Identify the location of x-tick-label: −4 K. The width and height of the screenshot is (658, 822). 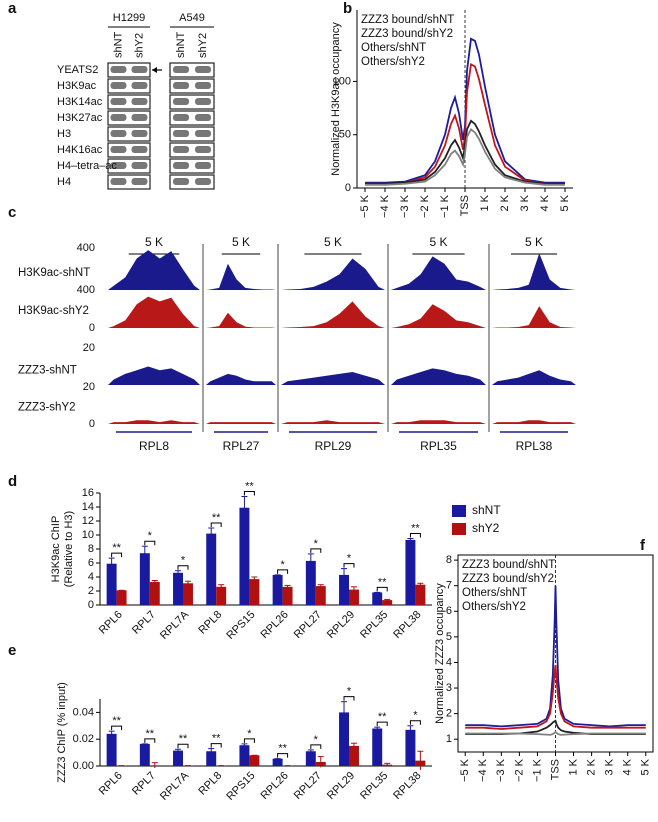
(483, 770).